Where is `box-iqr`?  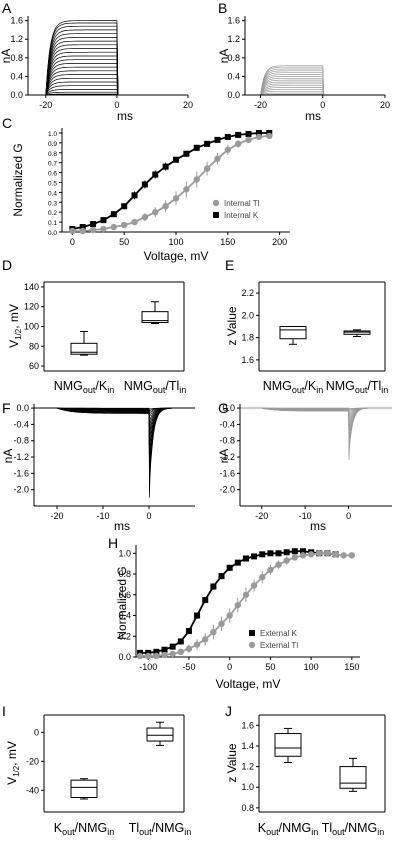
box-iqr is located at coordinates (160, 734).